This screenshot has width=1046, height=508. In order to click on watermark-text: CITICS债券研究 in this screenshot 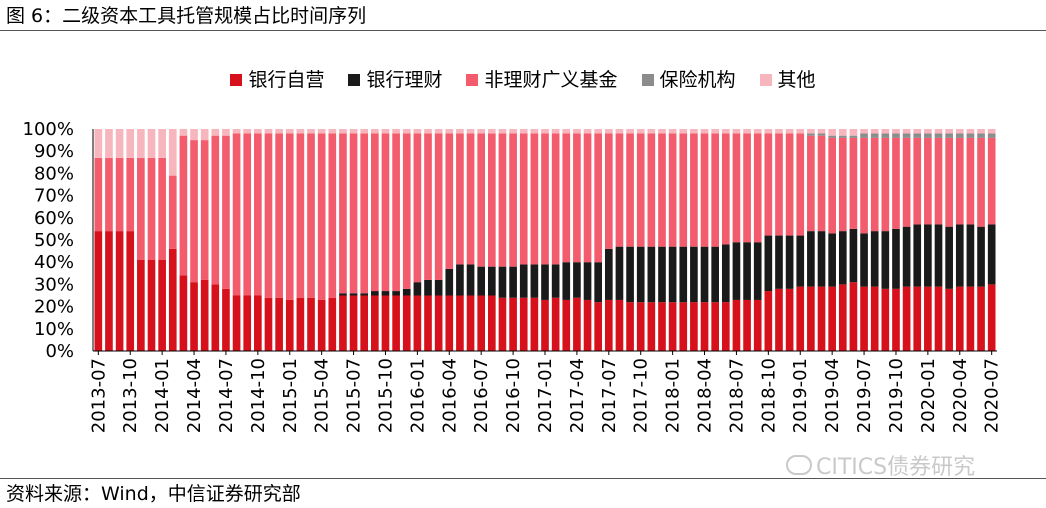, I will do `click(896, 467)`.